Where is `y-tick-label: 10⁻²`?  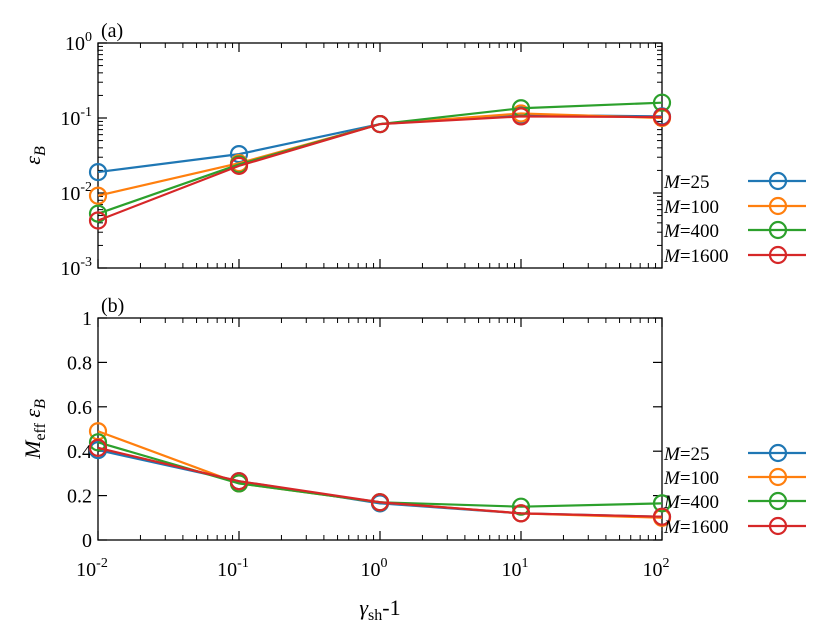 y-tick-label: 10⁻² is located at coordinates (76, 192).